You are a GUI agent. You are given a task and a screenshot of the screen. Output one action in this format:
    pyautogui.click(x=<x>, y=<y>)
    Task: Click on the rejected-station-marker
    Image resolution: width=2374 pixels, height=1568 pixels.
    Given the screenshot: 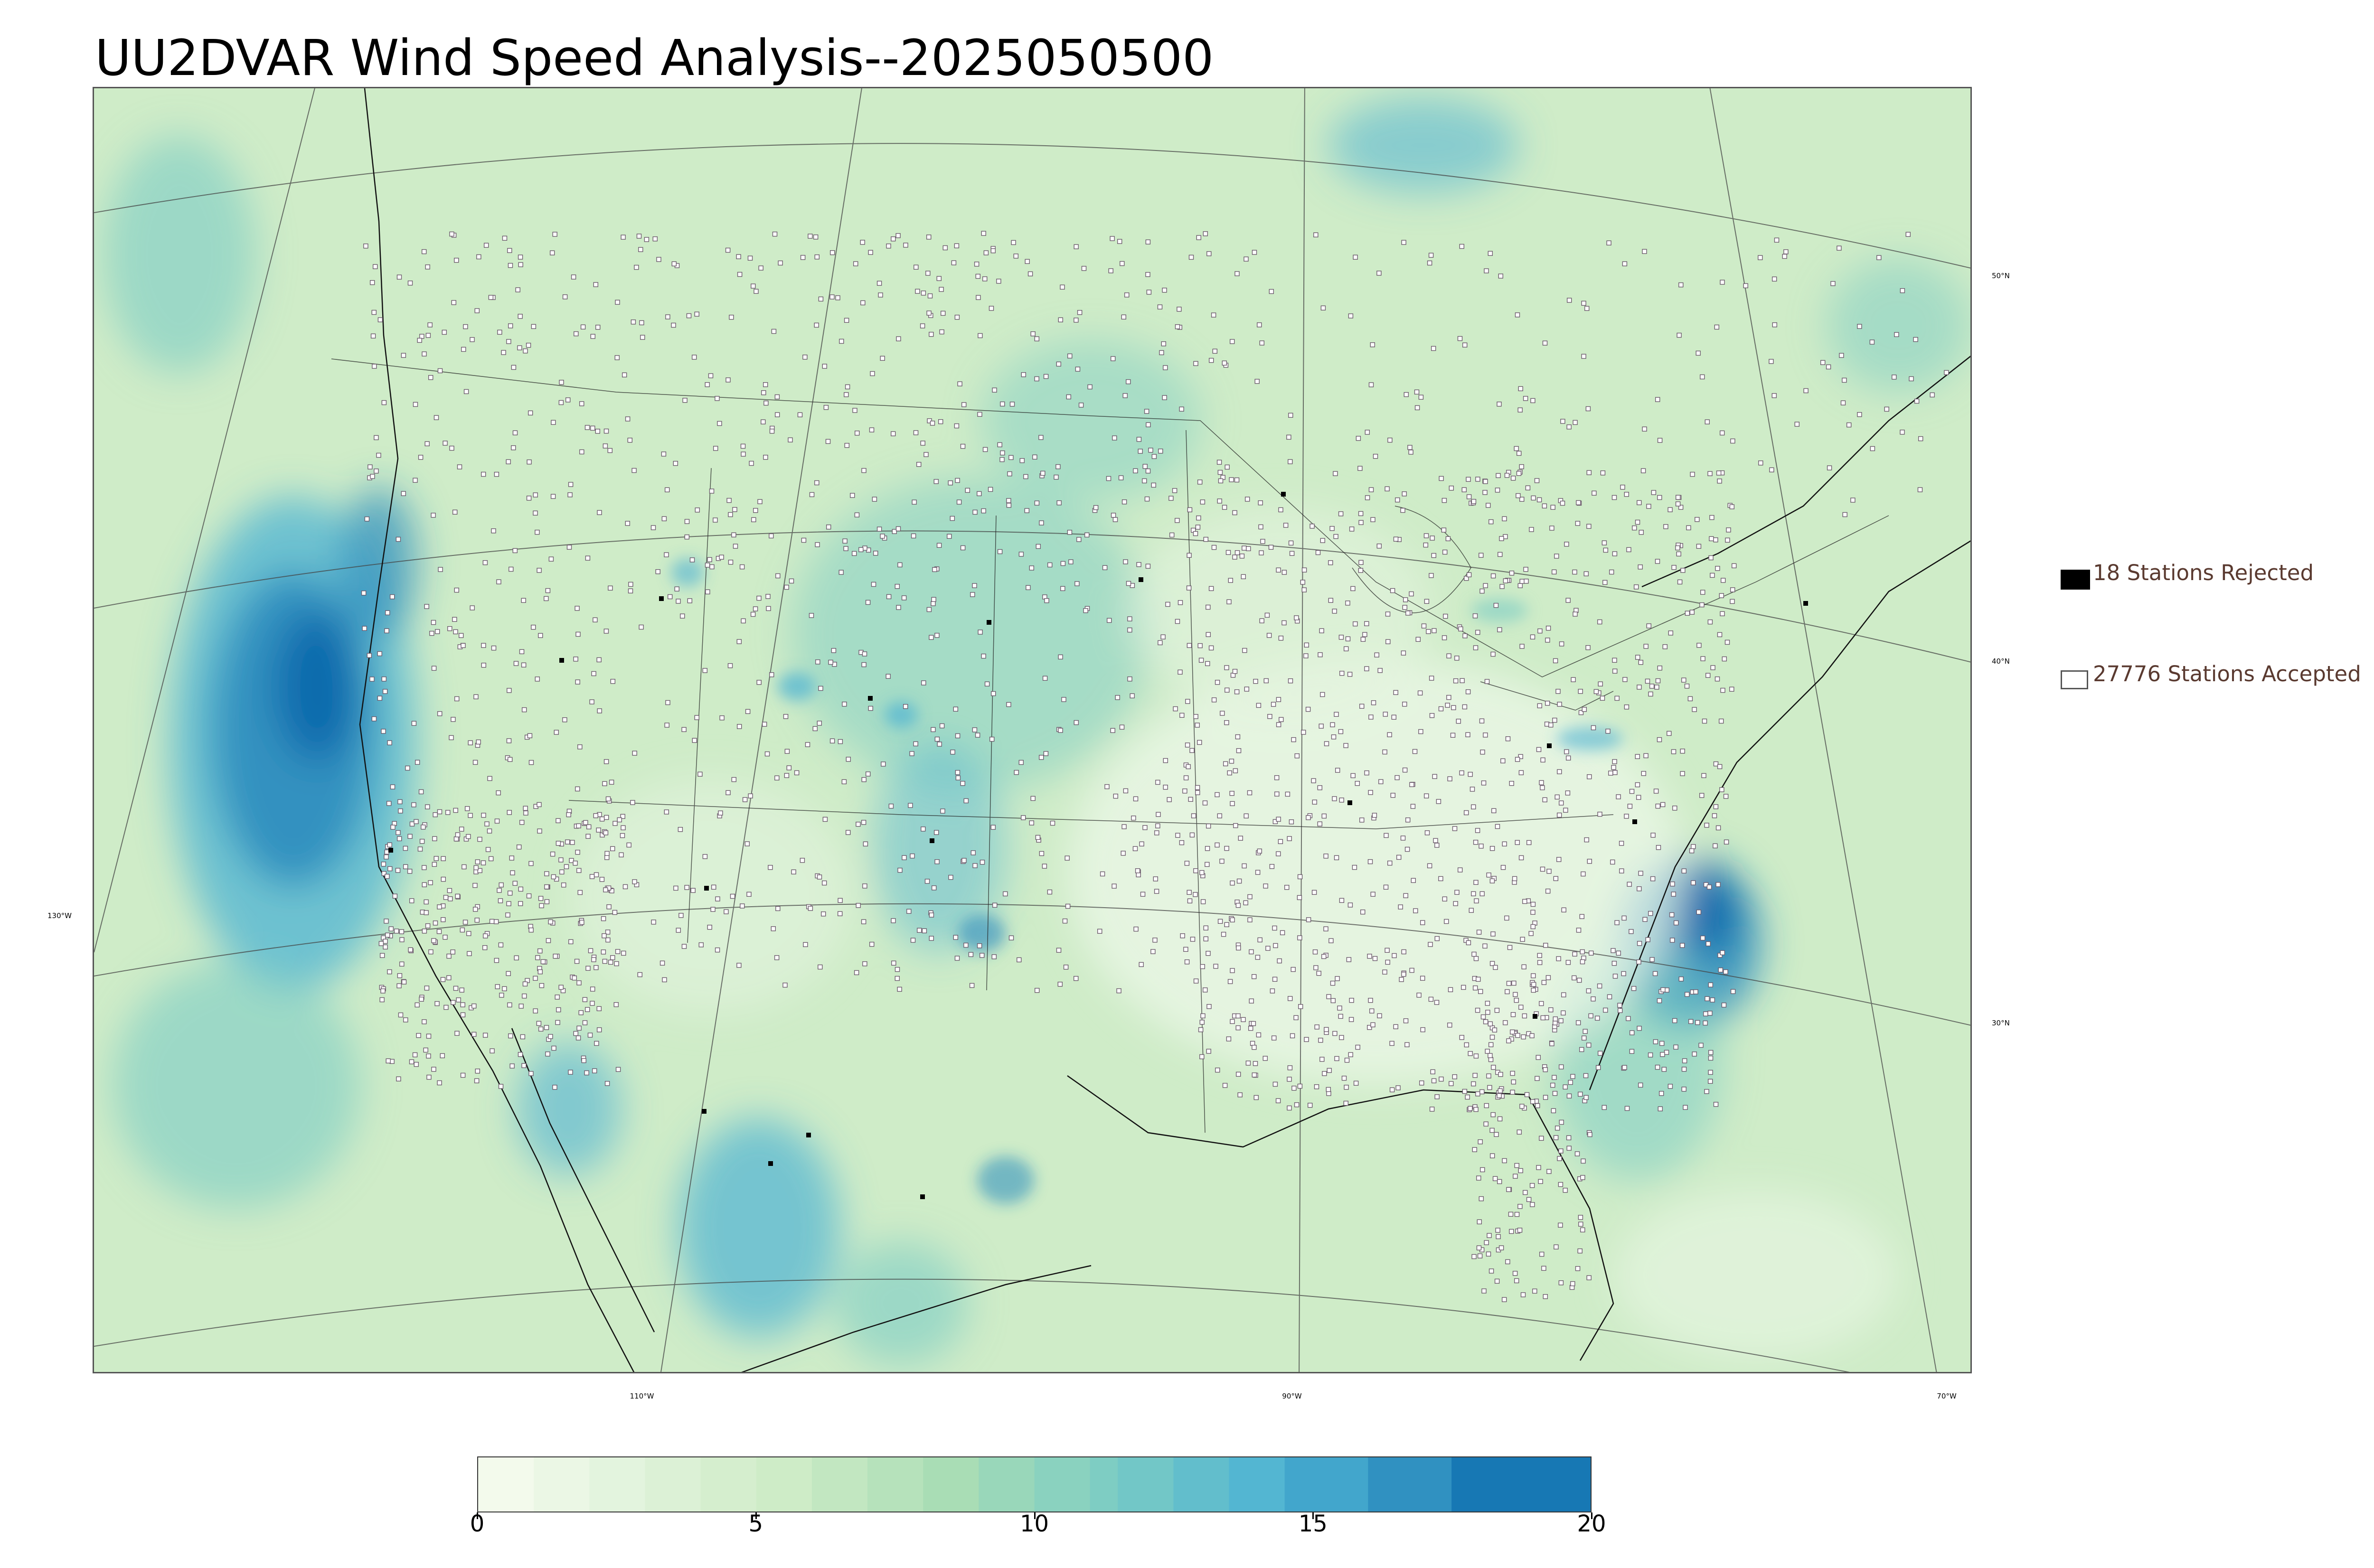 What is the action you would take?
    pyautogui.click(x=808, y=1135)
    